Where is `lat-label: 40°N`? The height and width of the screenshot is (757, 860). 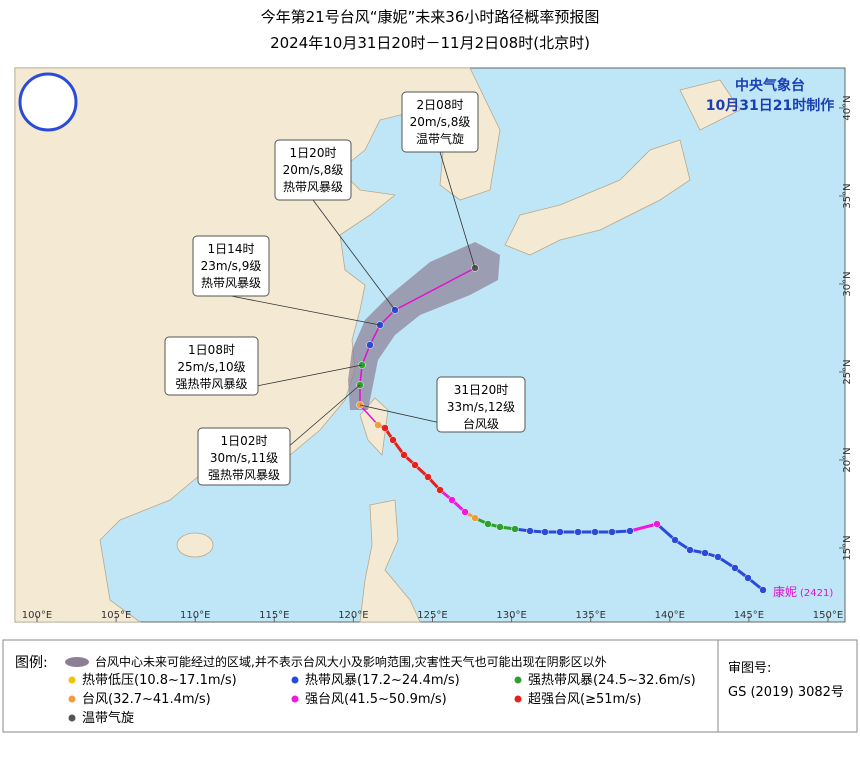
lat-label: 40°N is located at coordinates (847, 107).